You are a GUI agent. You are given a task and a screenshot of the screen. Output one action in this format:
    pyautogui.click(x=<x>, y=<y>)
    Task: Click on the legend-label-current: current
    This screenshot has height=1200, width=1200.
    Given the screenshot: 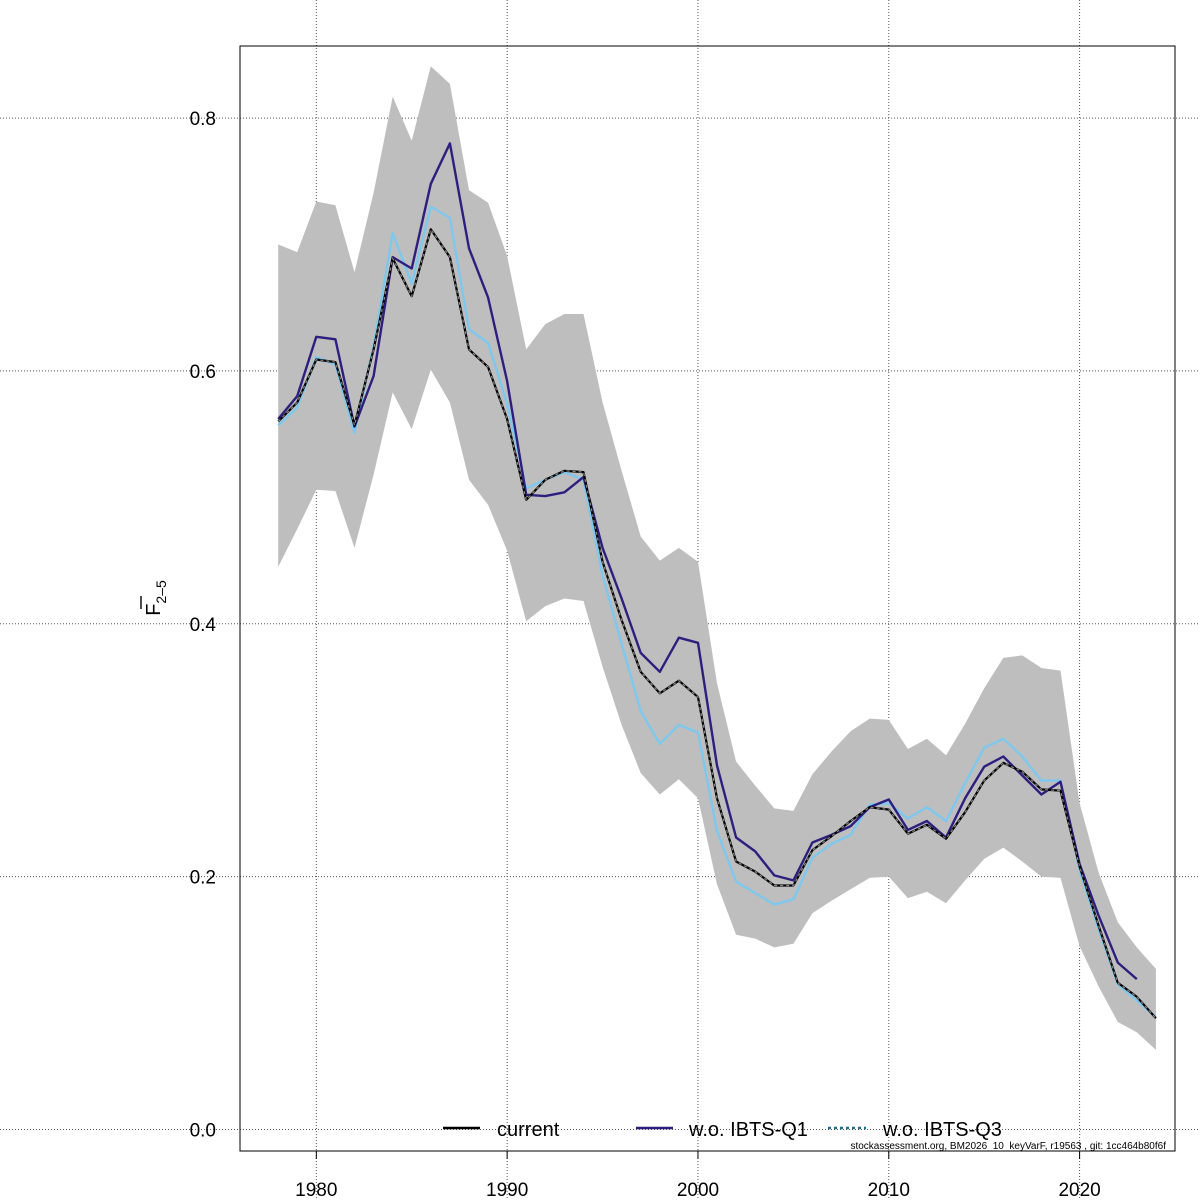 What is the action you would take?
    pyautogui.click(x=528, y=1130)
    